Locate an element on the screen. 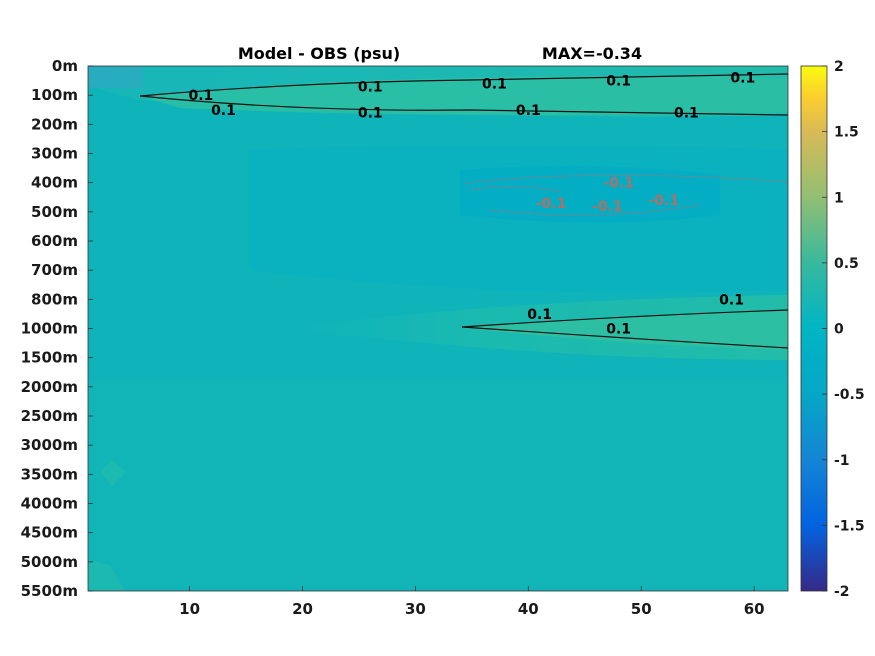  y-tick-label: 600m is located at coordinates (54, 241).